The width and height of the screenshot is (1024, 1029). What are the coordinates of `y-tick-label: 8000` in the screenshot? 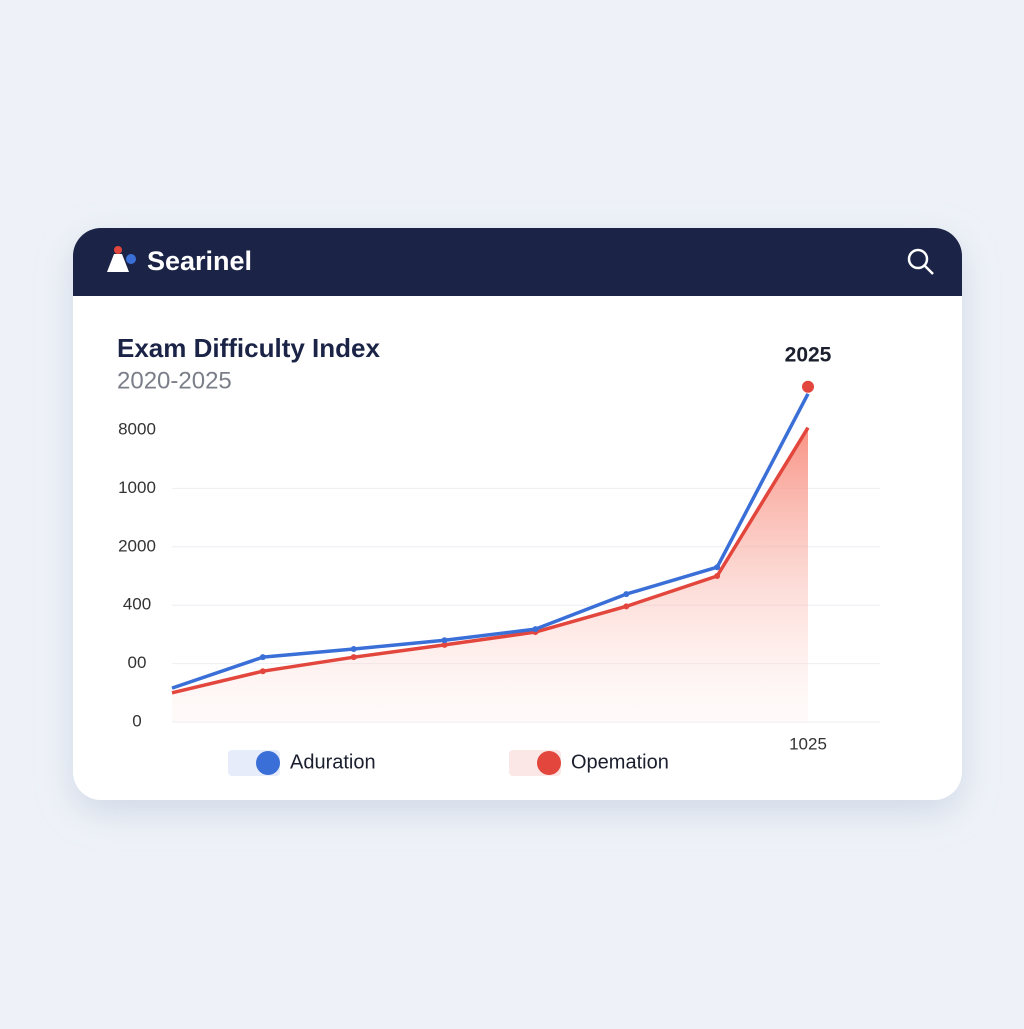 It's located at (137, 428).